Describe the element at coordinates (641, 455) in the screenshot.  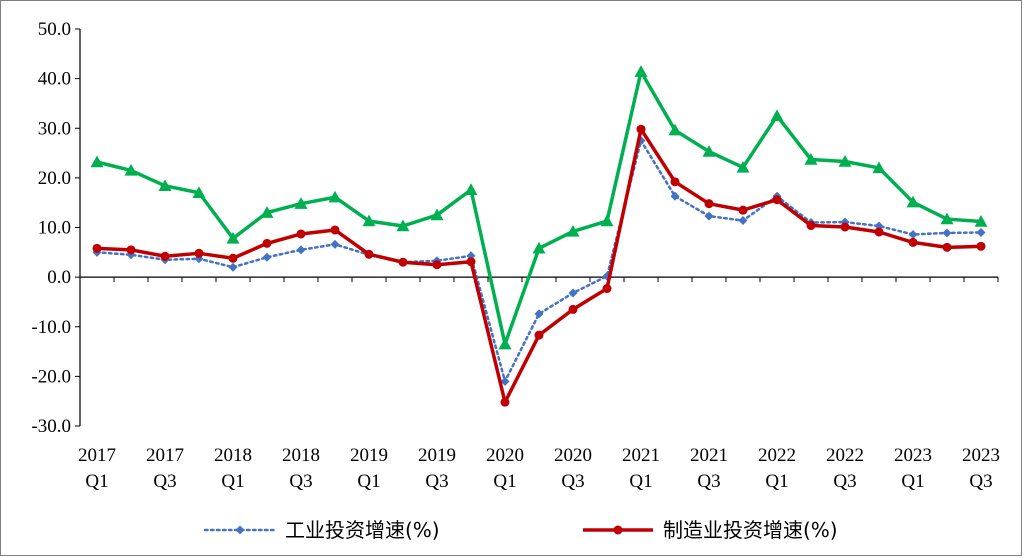
I see `x-tick-label-year: 2021` at that location.